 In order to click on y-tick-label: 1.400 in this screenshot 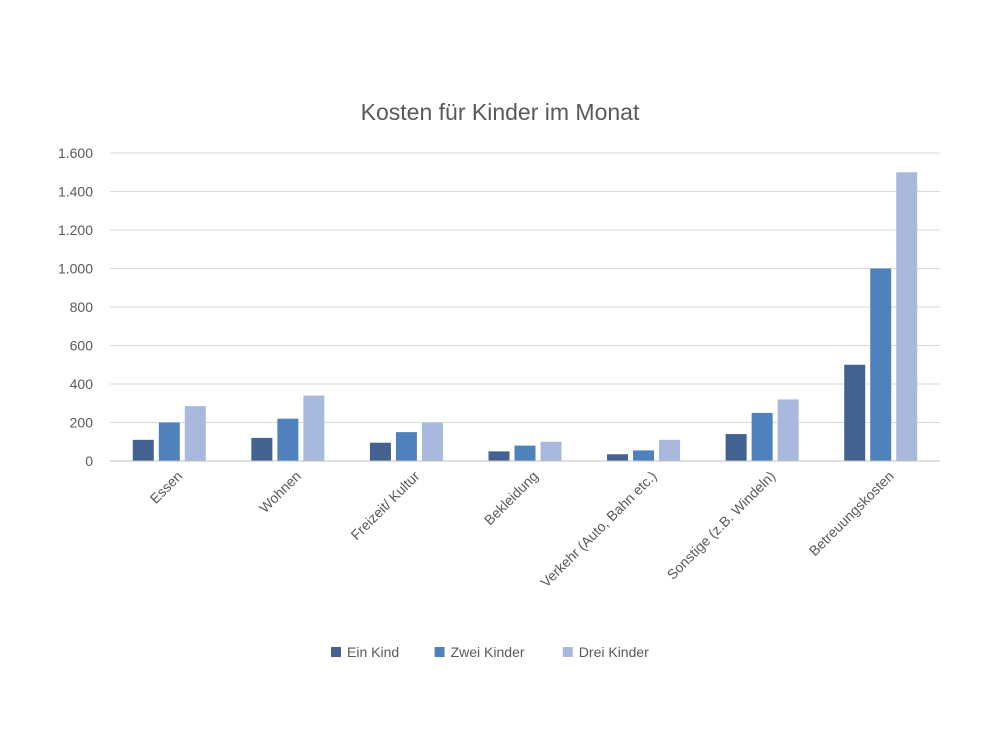, I will do `click(75, 192)`.